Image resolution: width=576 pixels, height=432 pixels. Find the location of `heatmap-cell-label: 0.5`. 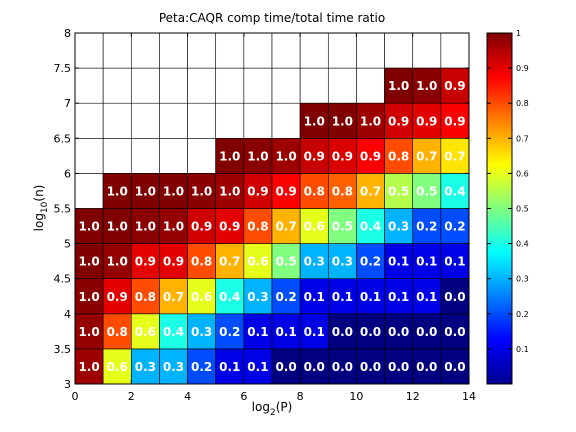

heatmap-cell-label: 0.5 is located at coordinates (426, 191).